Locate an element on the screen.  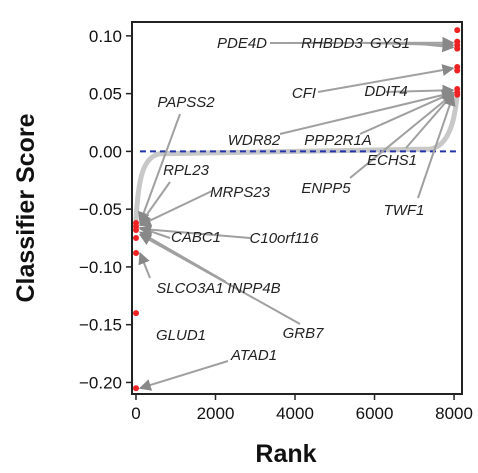
annotation-arrow-grb7 is located at coordinates (219, 279).